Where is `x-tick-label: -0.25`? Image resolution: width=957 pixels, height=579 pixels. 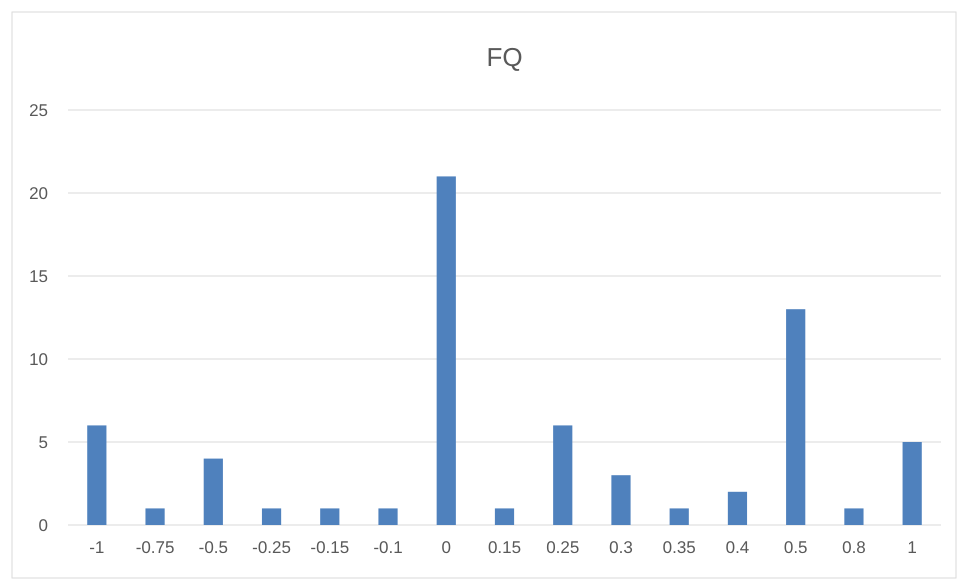
x-tick-label: -0.25 is located at coordinates (271, 547).